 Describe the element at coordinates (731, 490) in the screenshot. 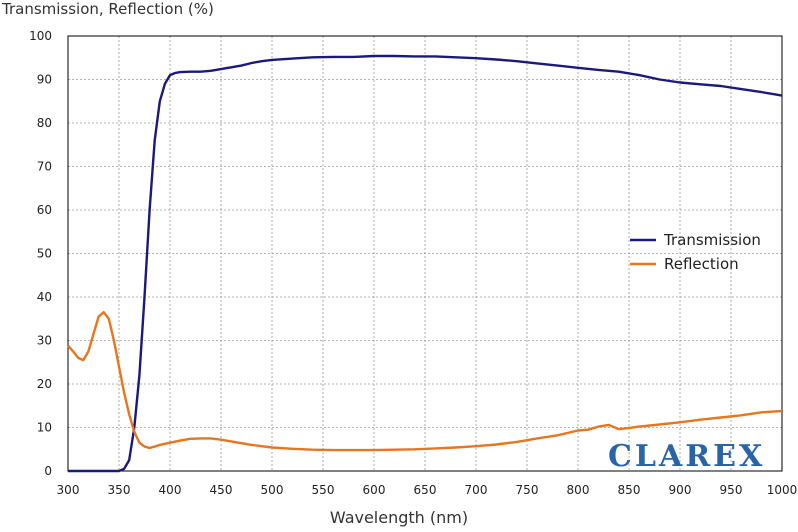

I see `x-tick-label: 950` at that location.